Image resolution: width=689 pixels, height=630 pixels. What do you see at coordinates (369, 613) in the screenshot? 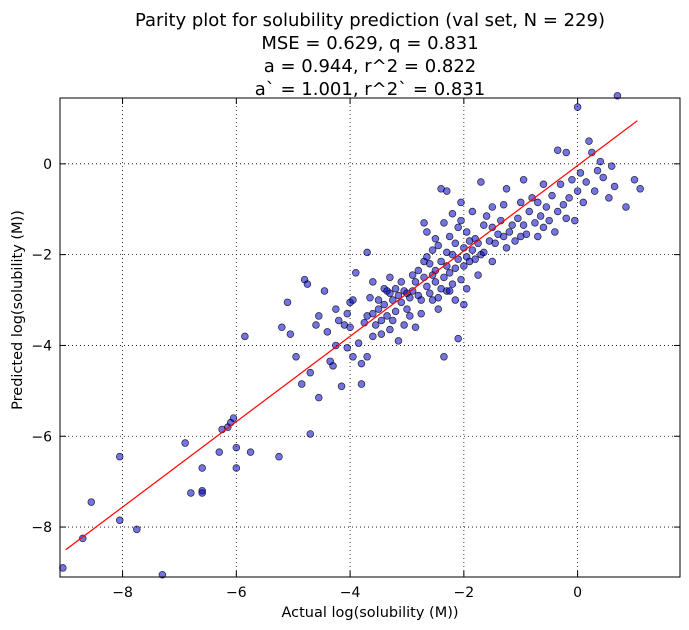
I see `x-axis-label: Actual log(solubility (M))` at bounding box center [369, 613].